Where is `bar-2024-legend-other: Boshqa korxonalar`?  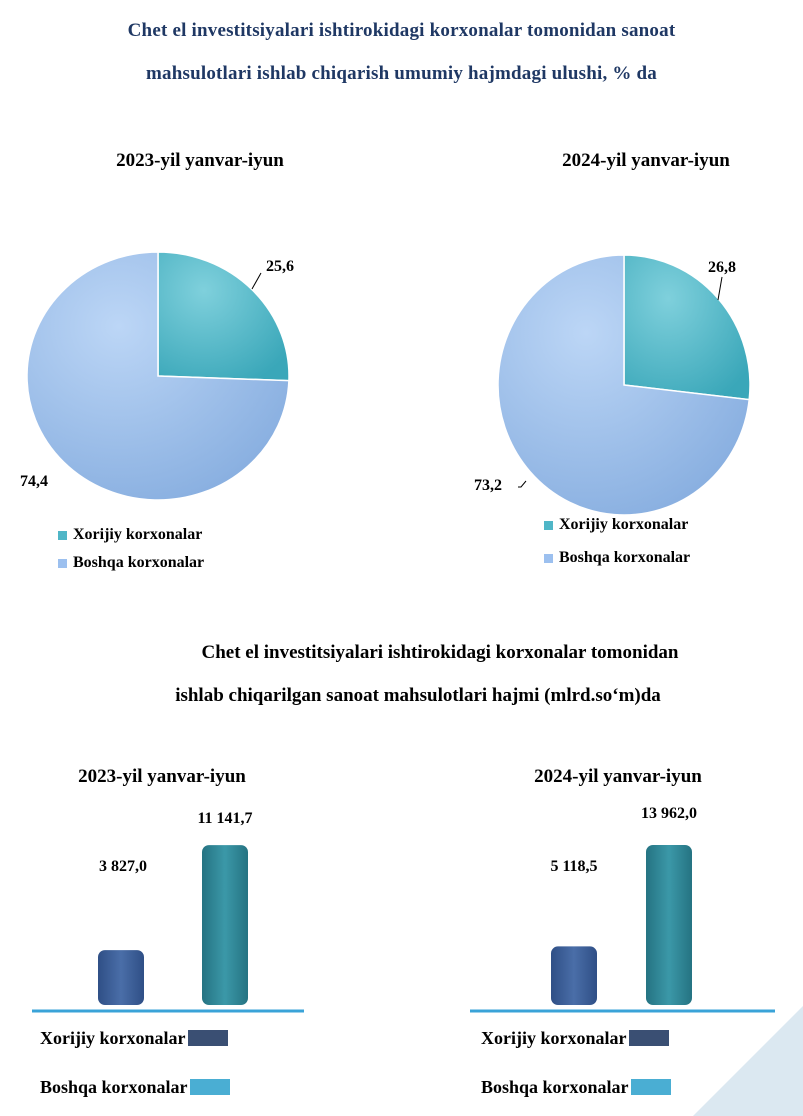 bar-2024-legend-other: Boshqa korxonalar is located at coordinates (576, 1087).